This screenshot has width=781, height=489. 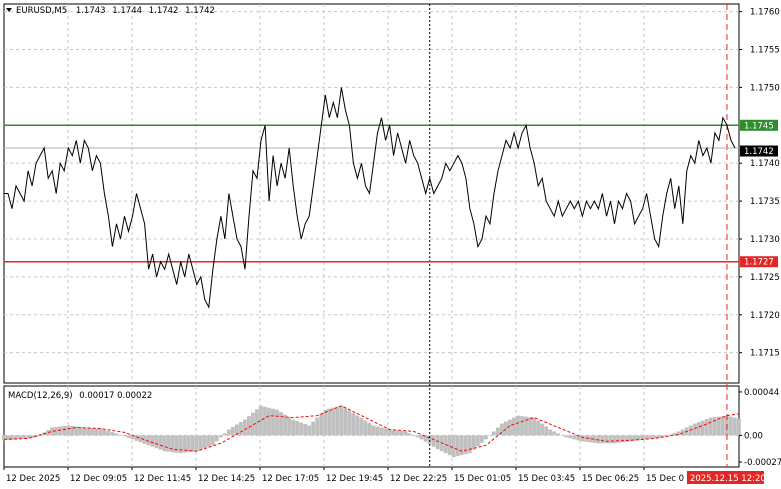 I want to click on last-price-tag: 1.1742, so click(x=759, y=151).